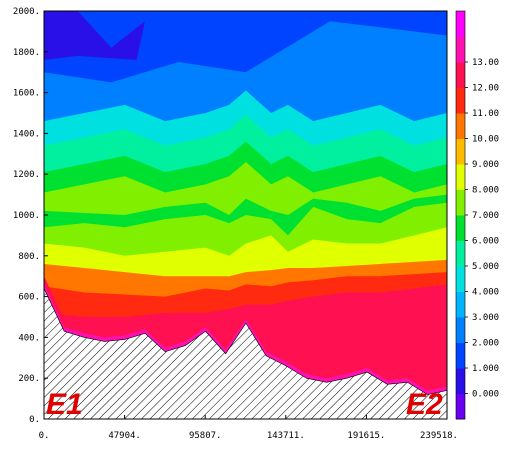 The image size is (506, 453). What do you see at coordinates (26, 216) in the screenshot?
I see `y-tick-label: 1000.` at bounding box center [26, 216].